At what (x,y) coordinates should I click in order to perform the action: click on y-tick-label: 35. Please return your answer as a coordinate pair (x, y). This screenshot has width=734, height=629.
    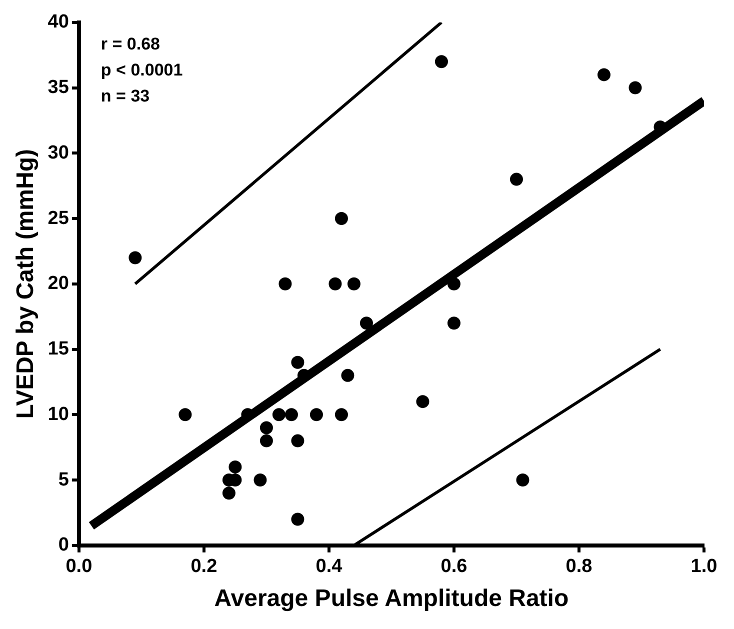
    Looking at the image, I should click on (59, 87).